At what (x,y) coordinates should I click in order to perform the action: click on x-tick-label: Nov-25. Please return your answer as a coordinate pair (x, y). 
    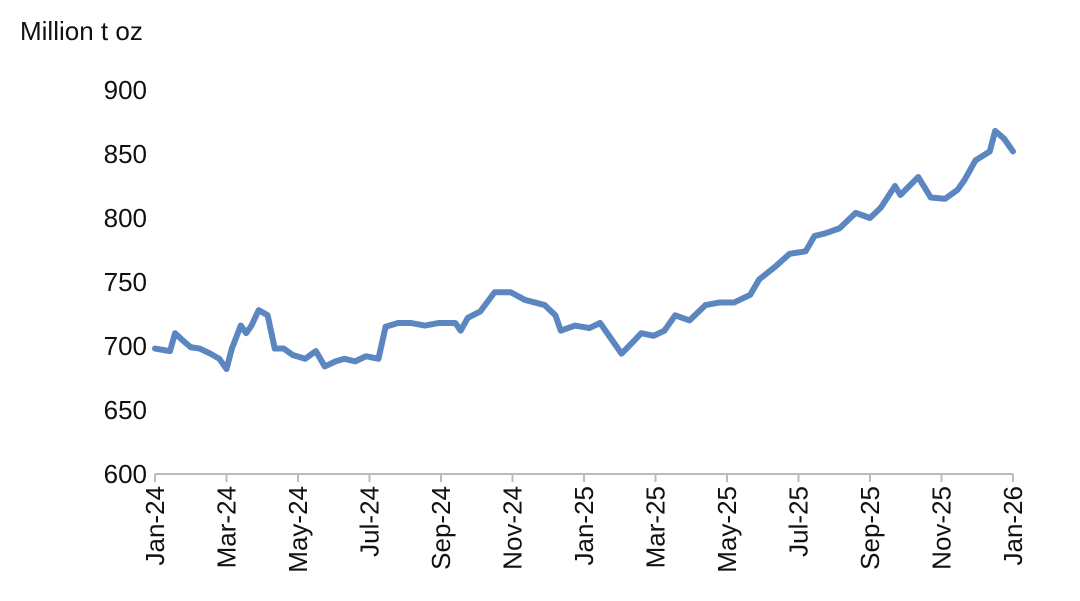
    Looking at the image, I should click on (942, 528).